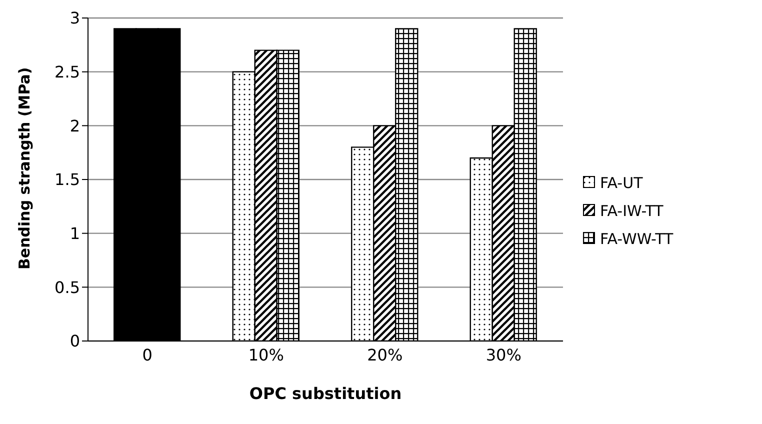 Image resolution: width=762 pixels, height=424 pixels. I want to click on legend-label: FA-IW-TT, so click(632, 211).